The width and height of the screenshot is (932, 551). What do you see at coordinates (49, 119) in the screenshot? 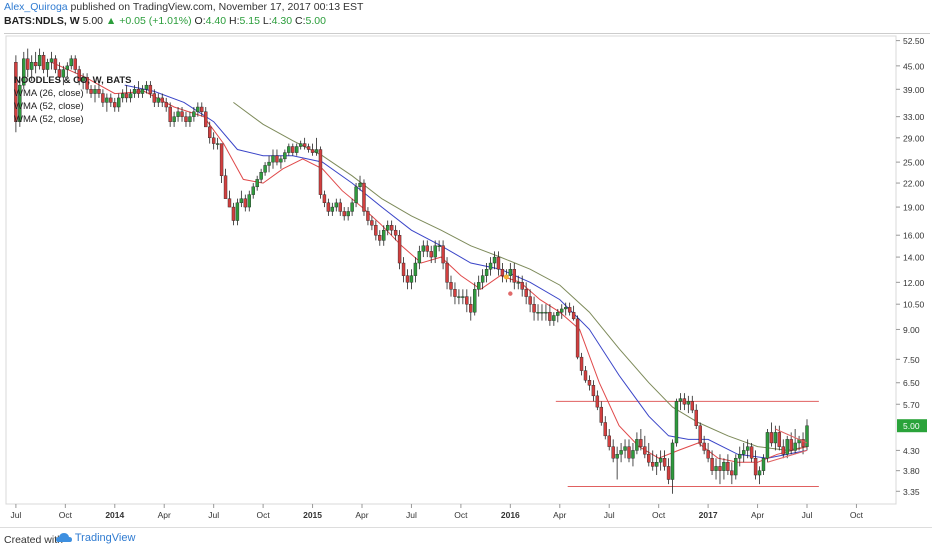
I see `legend-wma52-b: WMA (52, close)` at bounding box center [49, 119].